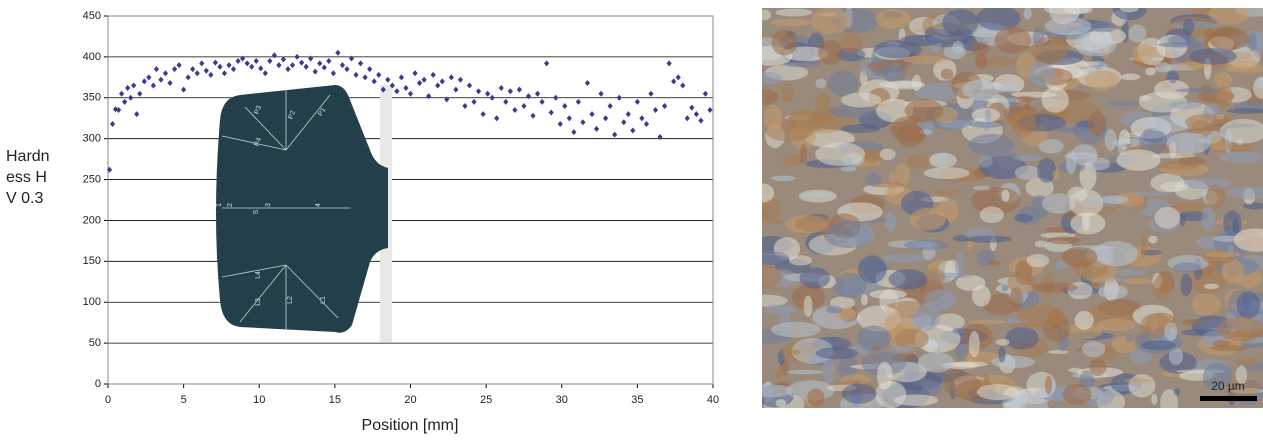 The height and width of the screenshot is (447, 1263). I want to click on specimen-shape, so click(302, 209).